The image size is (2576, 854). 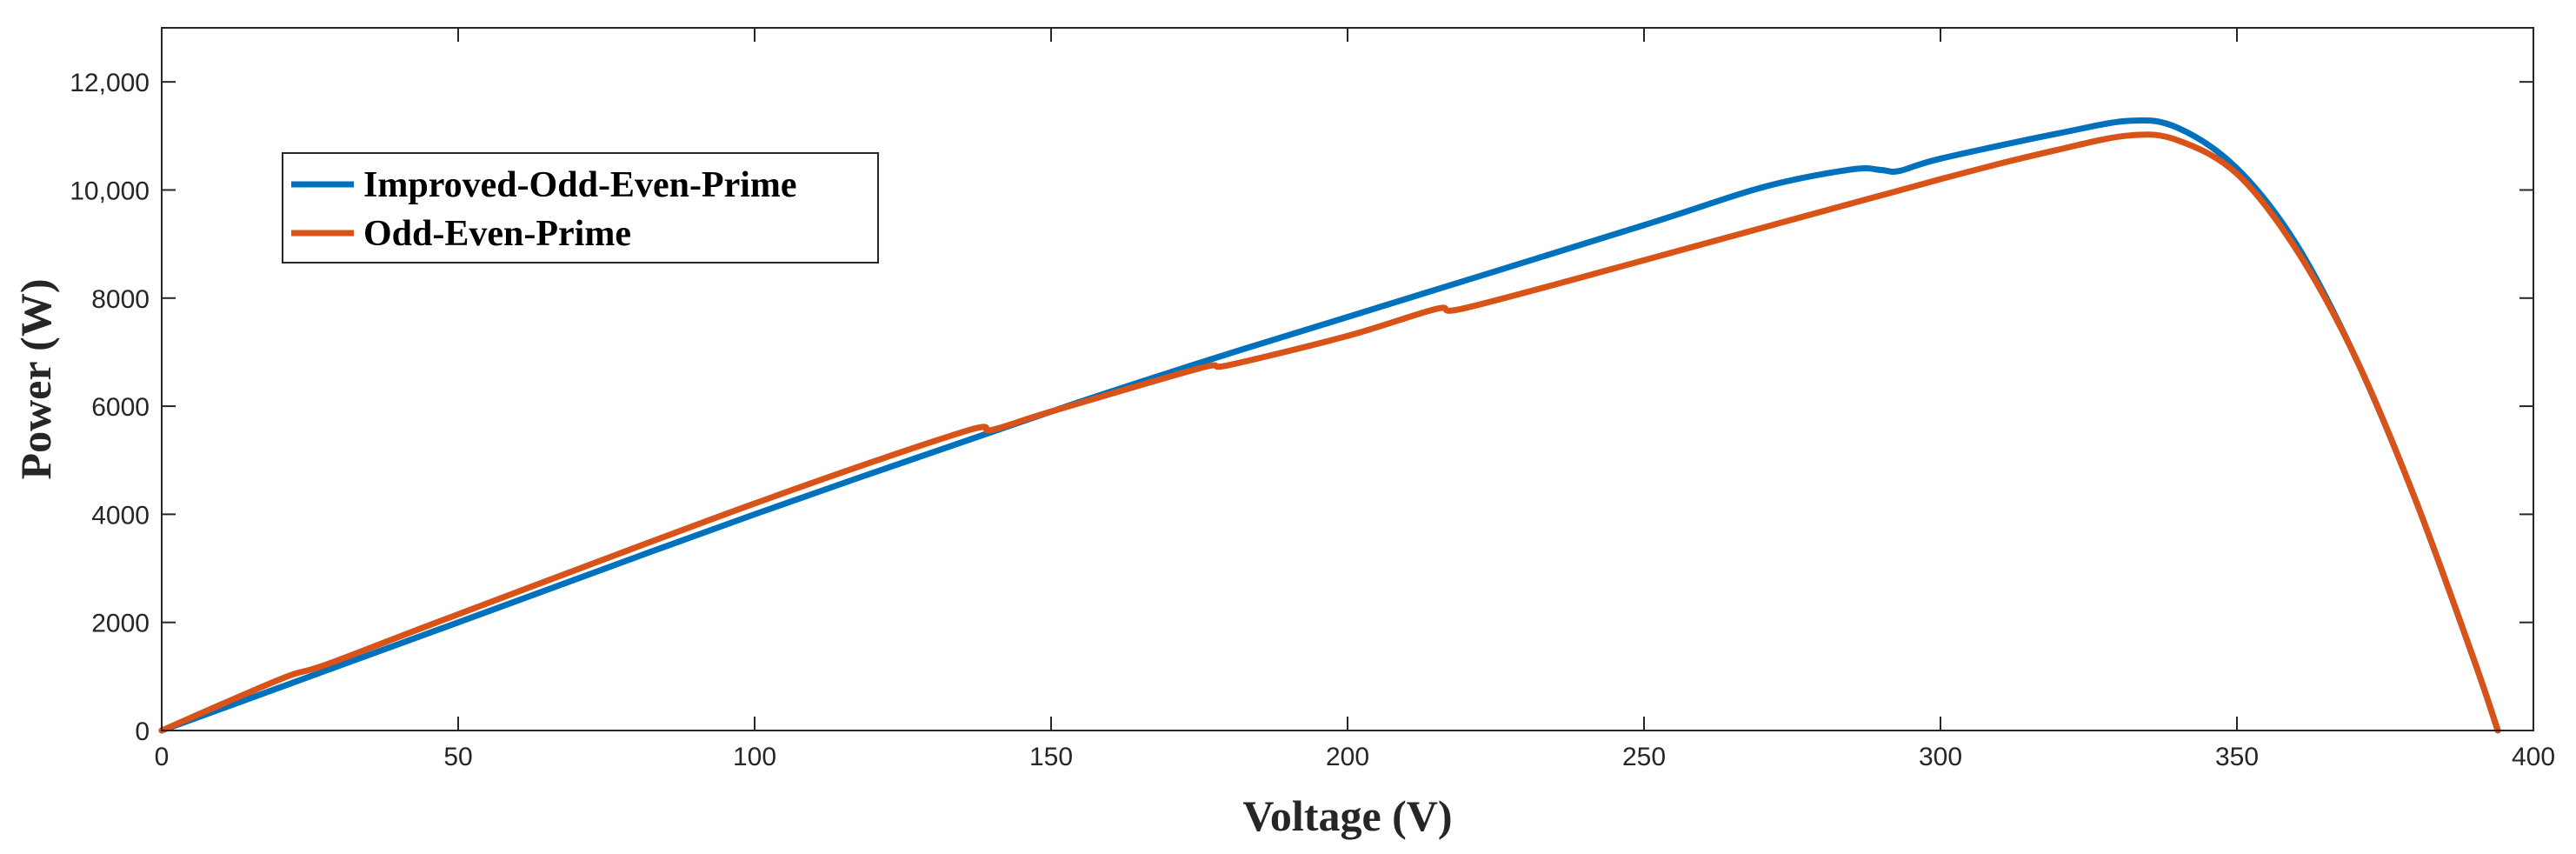 I want to click on y-tick-label: 6000, so click(x=120, y=407).